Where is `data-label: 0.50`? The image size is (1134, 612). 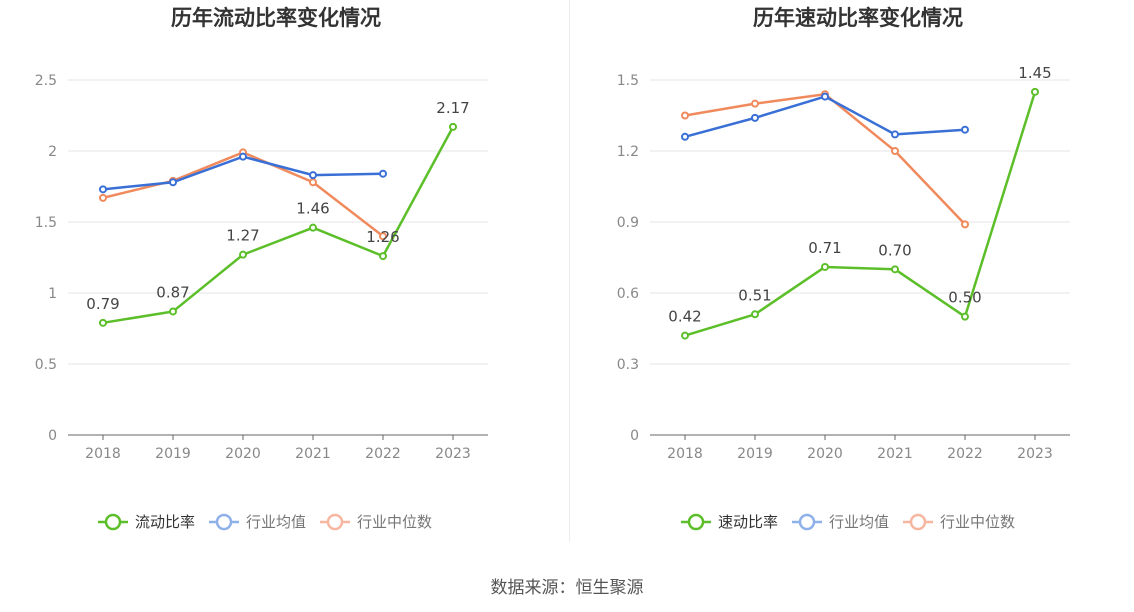 data-label: 0.50 is located at coordinates (964, 298).